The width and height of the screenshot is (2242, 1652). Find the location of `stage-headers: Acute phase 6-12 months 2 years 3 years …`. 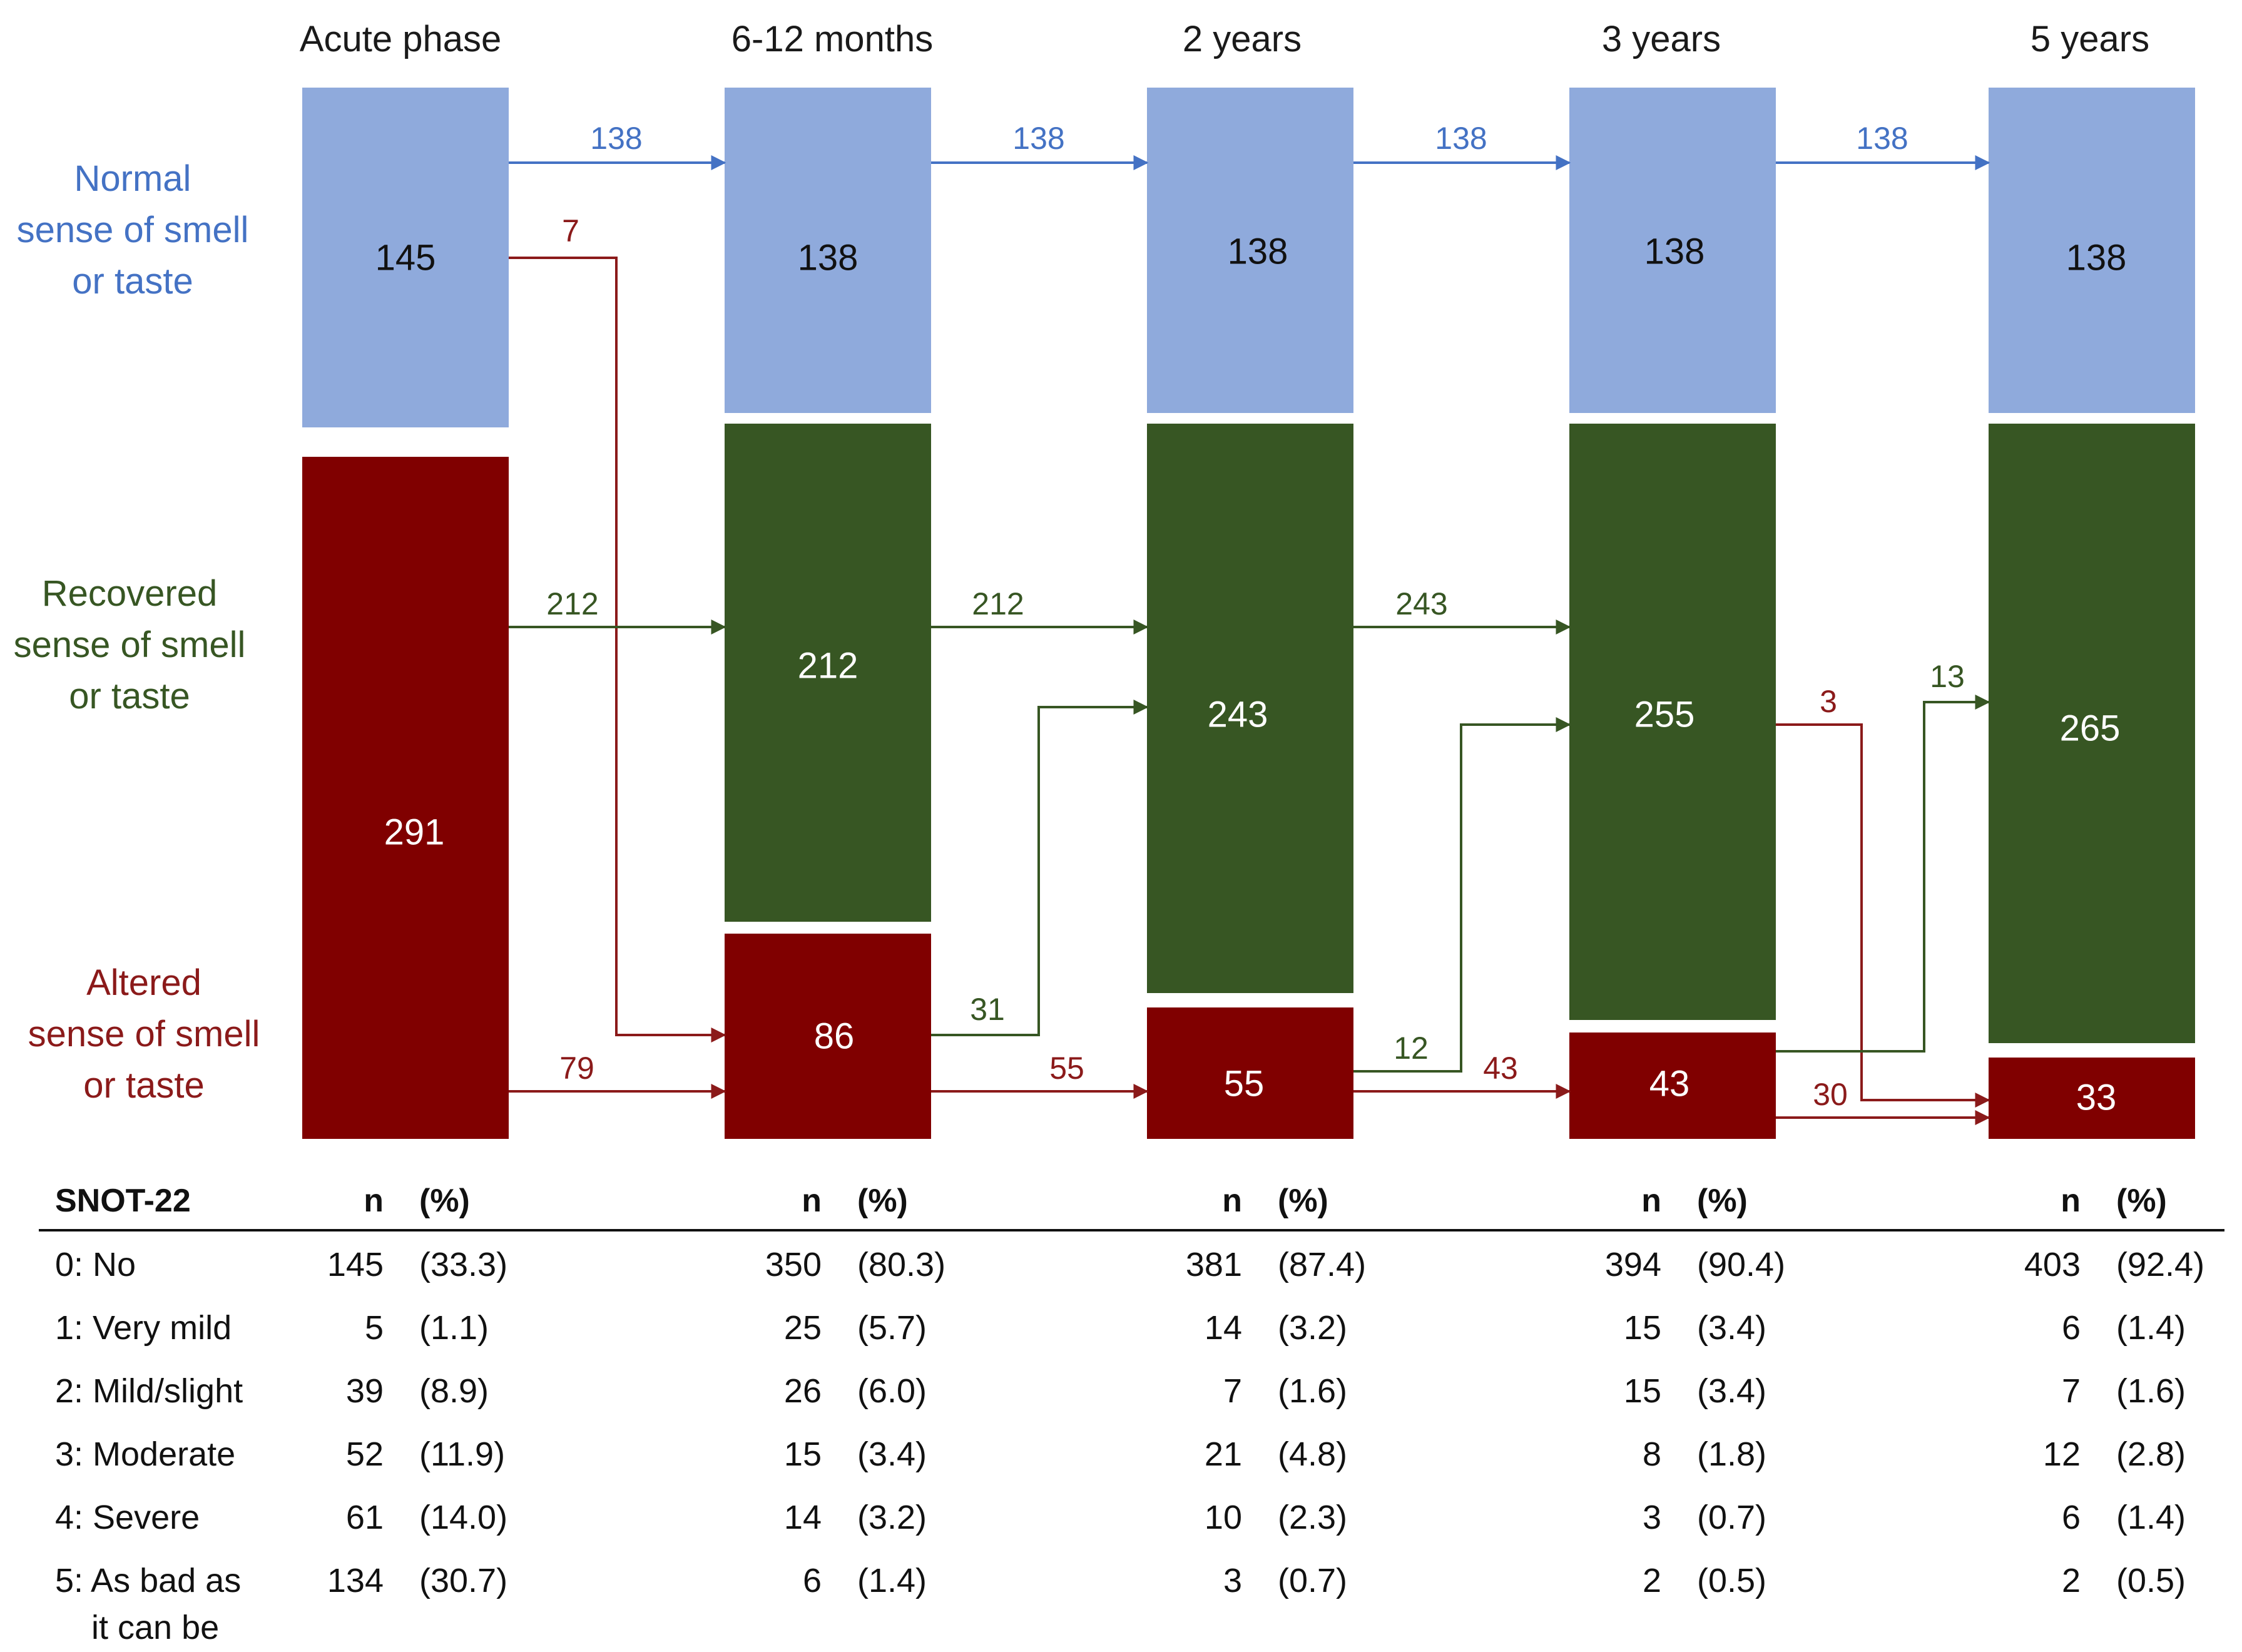

stage-headers: Acute phase 6-12 months 2 years 3 years … is located at coordinates (1224, 39).